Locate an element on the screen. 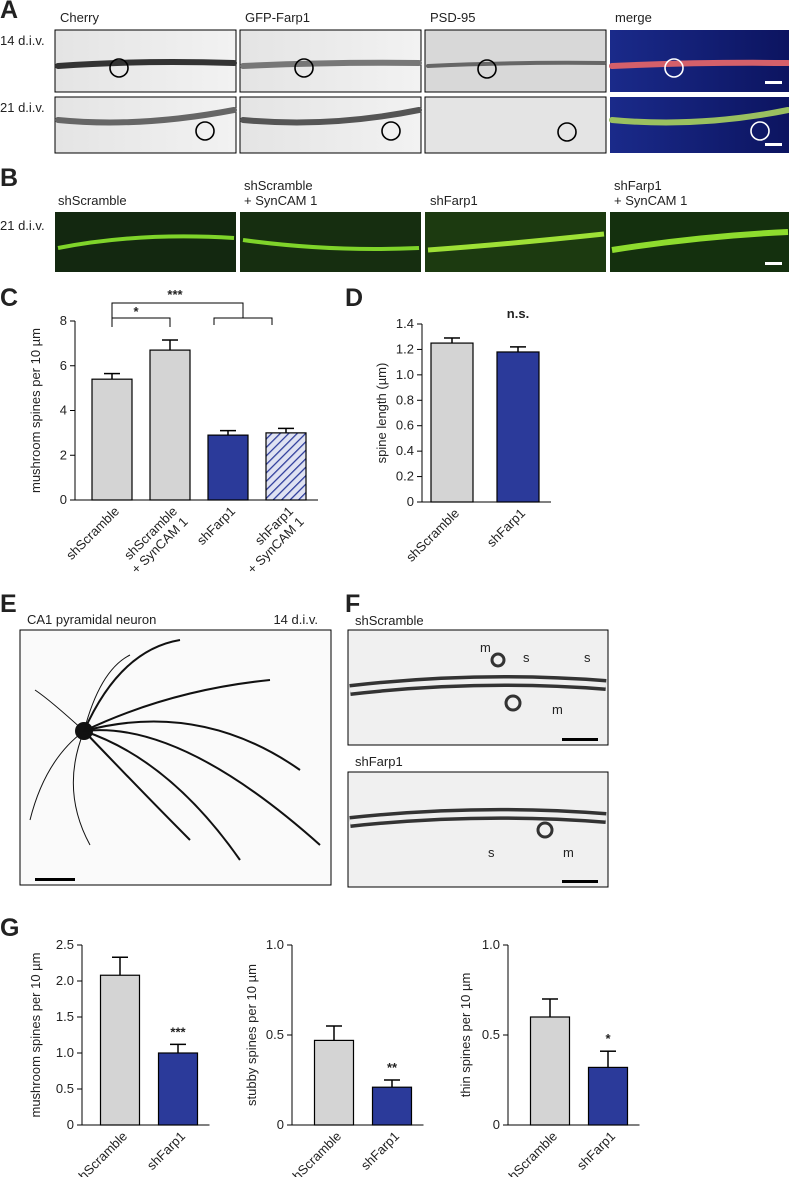 The width and height of the screenshot is (789, 1177). column-label: shScramble + SynCAM 1 is located at coordinates (280, 193).